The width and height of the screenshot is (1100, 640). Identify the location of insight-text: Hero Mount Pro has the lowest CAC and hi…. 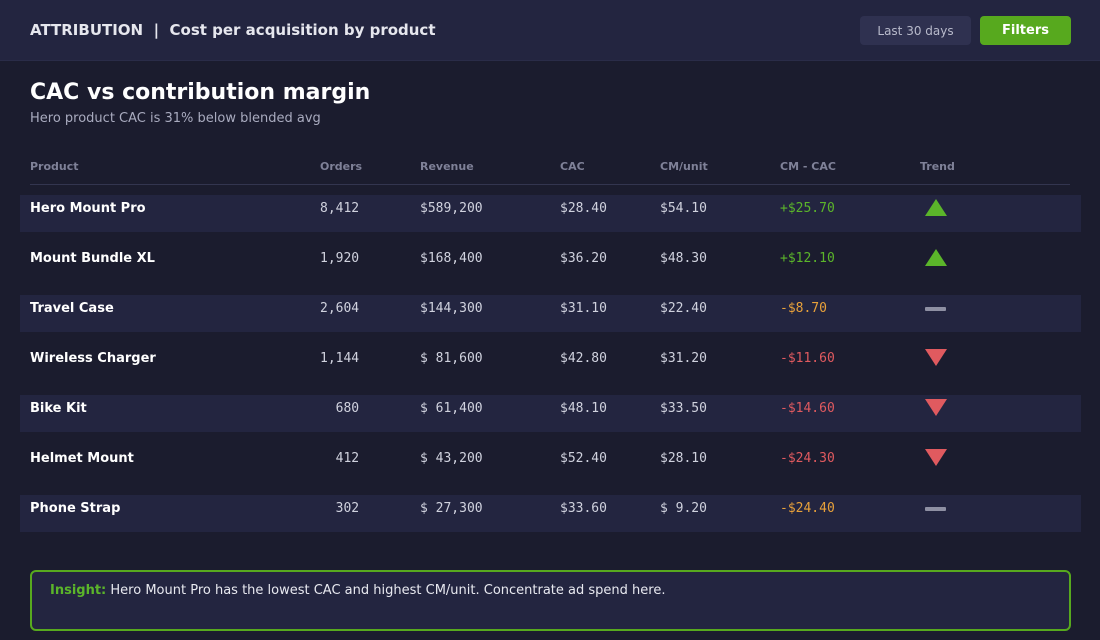
(388, 590).